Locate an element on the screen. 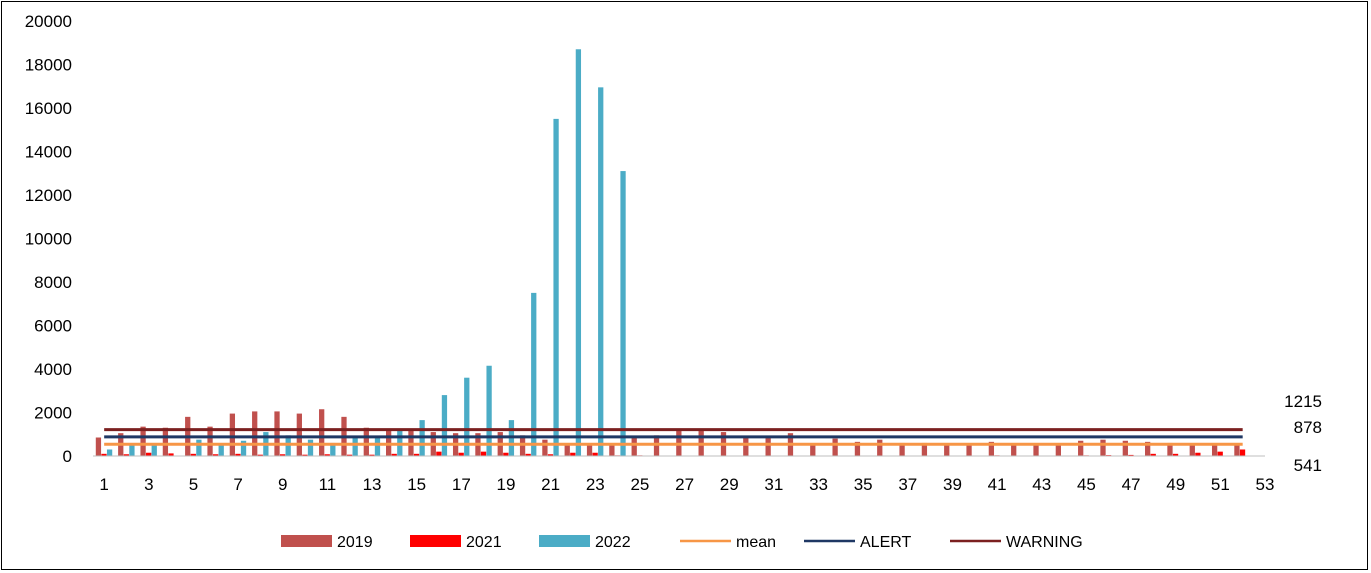 The width and height of the screenshot is (1371, 573). x-tick-label: 19 is located at coordinates (506, 484).